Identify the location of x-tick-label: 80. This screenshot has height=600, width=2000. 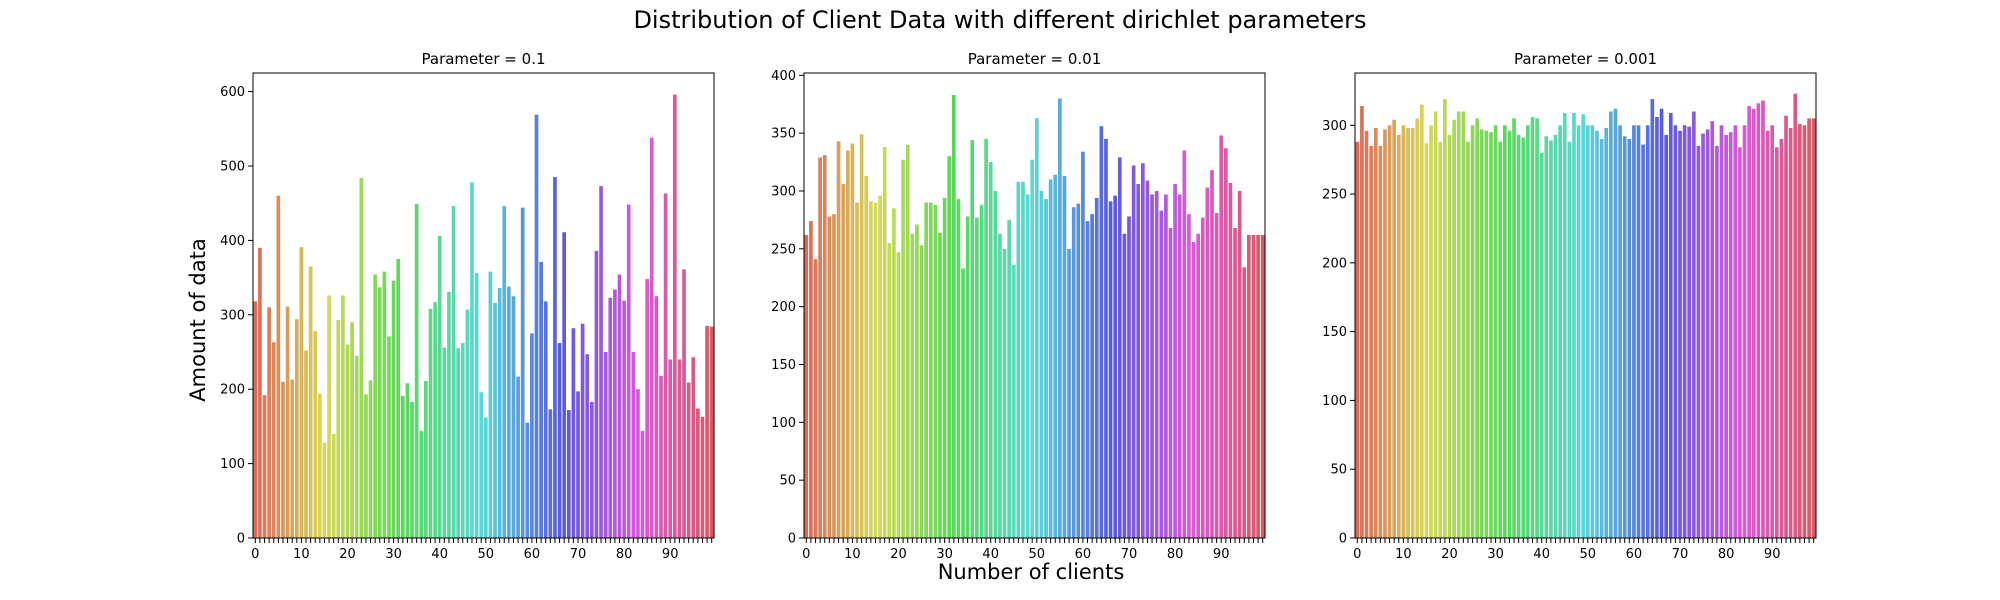
(1175, 554).